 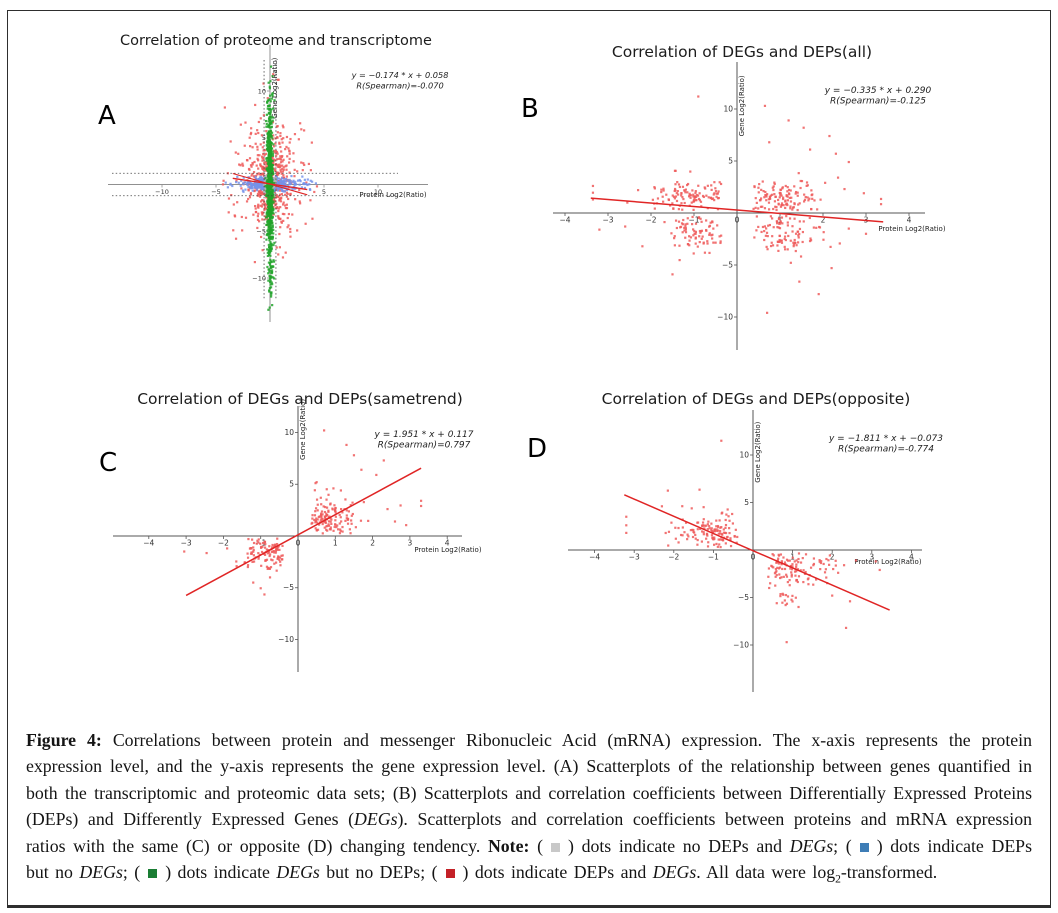 I want to click on spearman-r: R(Spearman)=-0.125, so click(x=878, y=102).